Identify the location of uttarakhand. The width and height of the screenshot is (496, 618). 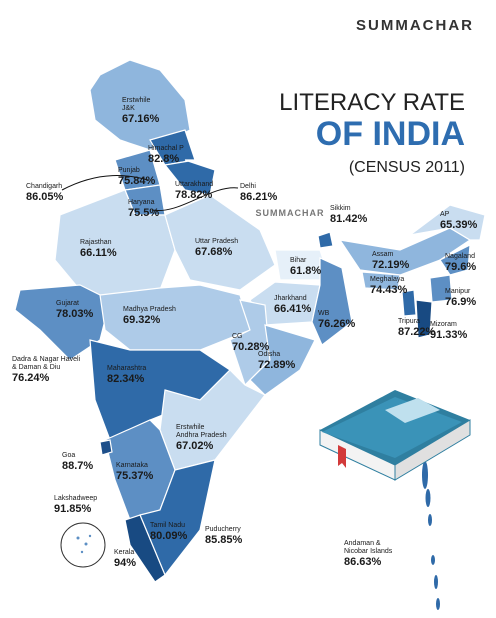
(189, 177).